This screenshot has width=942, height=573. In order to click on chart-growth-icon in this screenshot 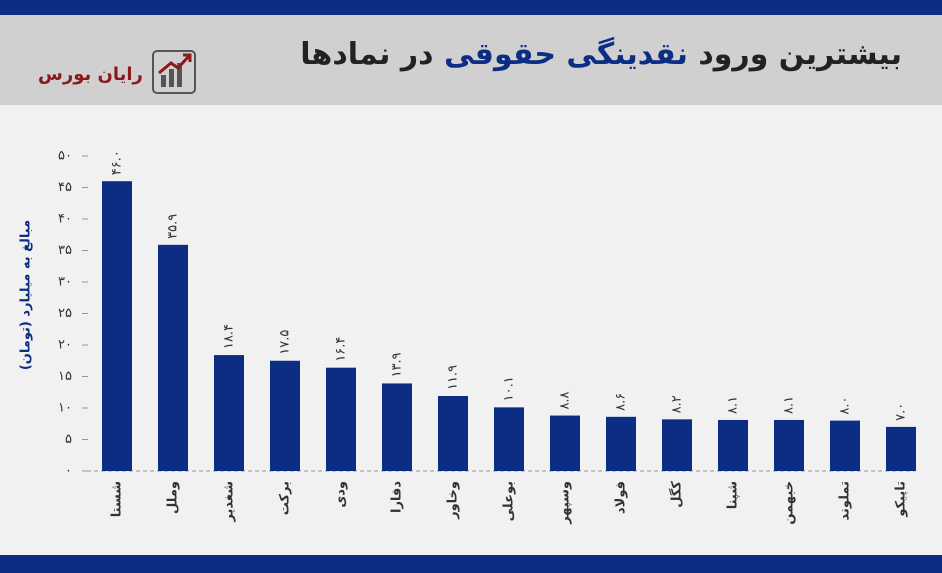, I will do `click(174, 74)`.